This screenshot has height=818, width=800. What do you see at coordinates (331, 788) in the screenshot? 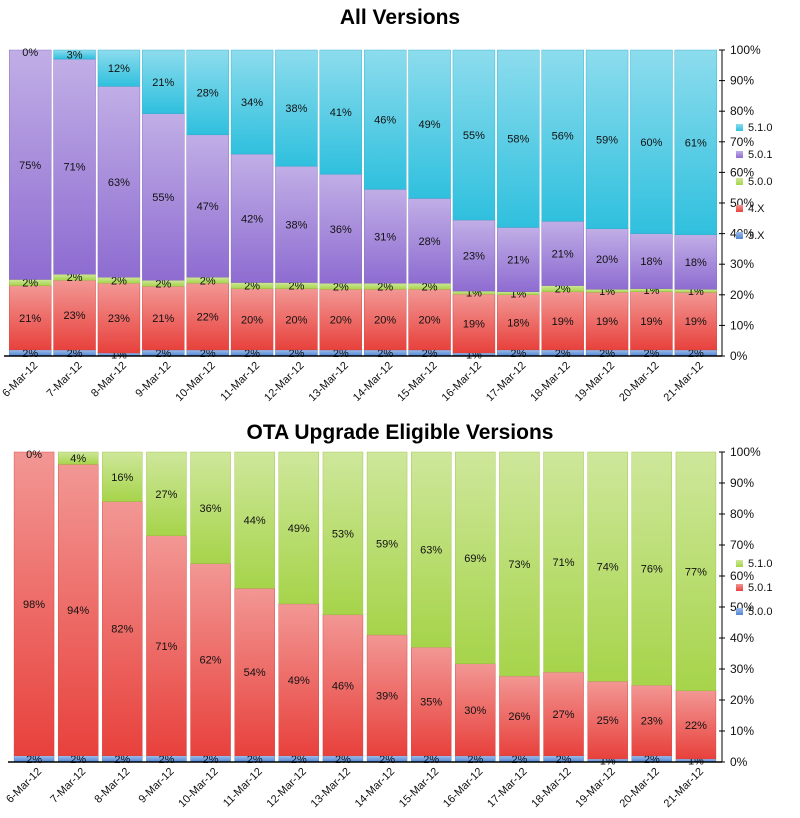
I see `x-tick-label-13-mar-12: 13-Mar-12` at bounding box center [331, 788].